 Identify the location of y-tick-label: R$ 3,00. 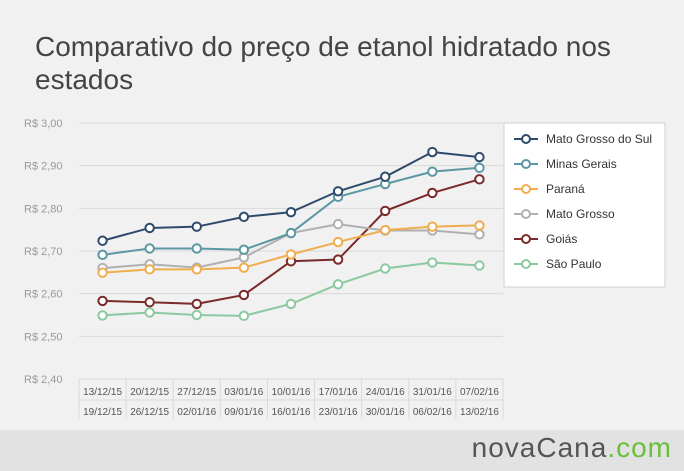
(43, 124).